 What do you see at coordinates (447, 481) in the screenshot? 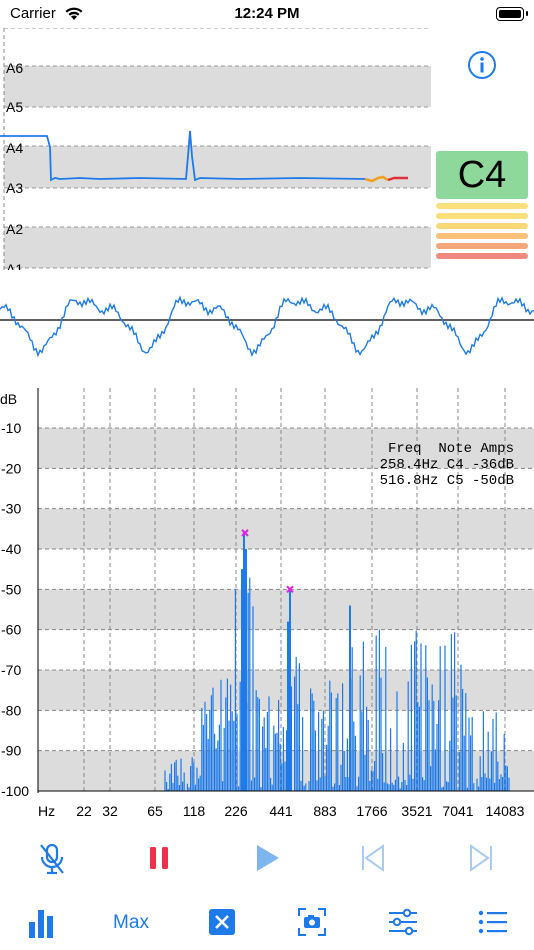
I see `peak-table-row-2: 516.8Hz C5 -50dB` at bounding box center [447, 481].